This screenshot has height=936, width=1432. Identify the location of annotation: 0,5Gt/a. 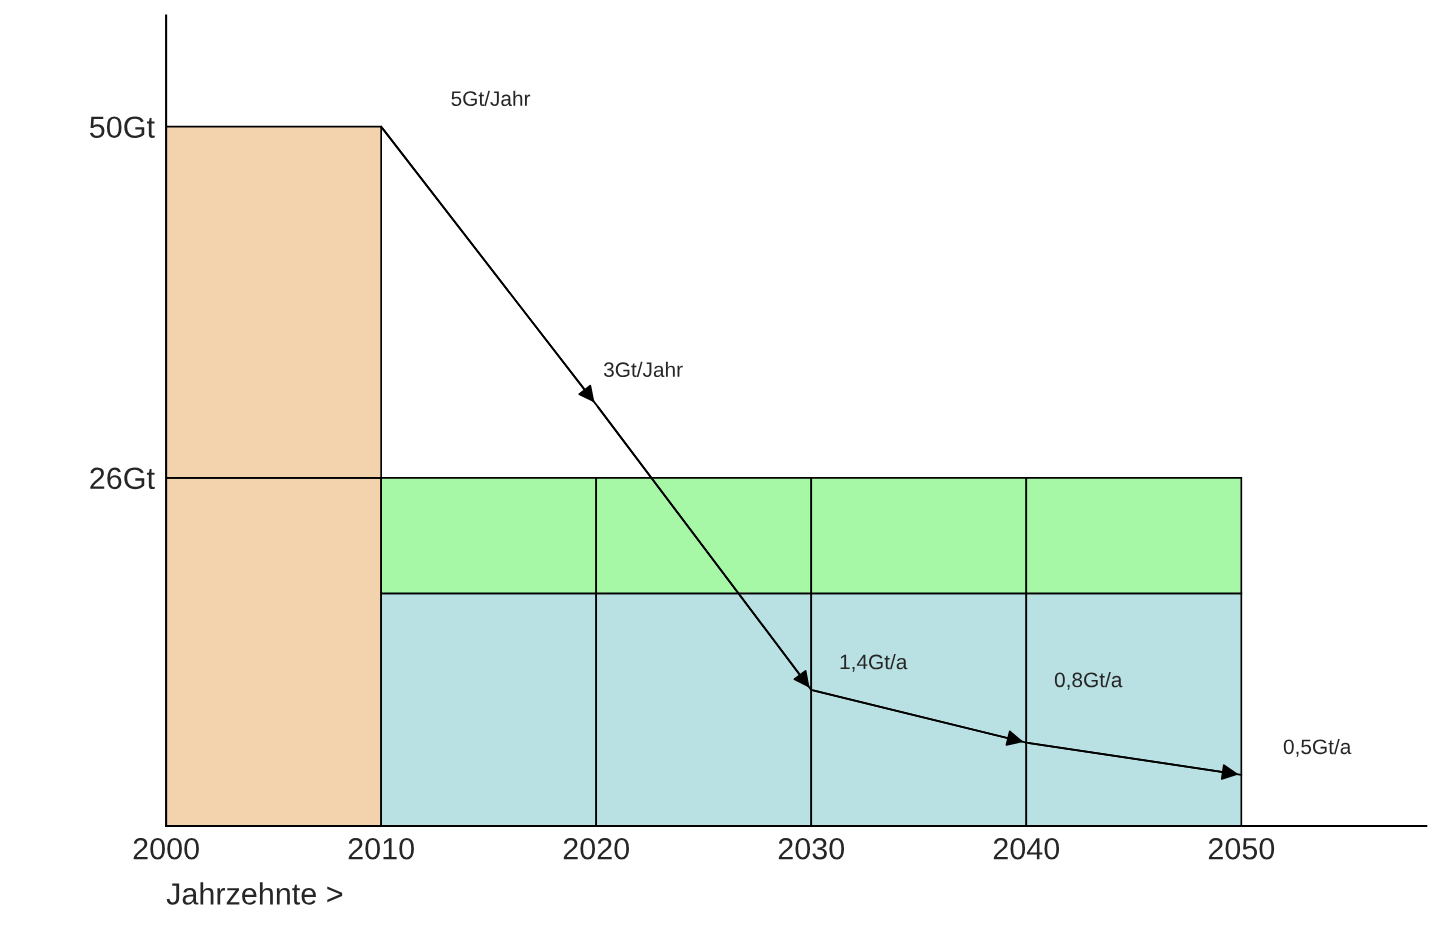
(1317, 747).